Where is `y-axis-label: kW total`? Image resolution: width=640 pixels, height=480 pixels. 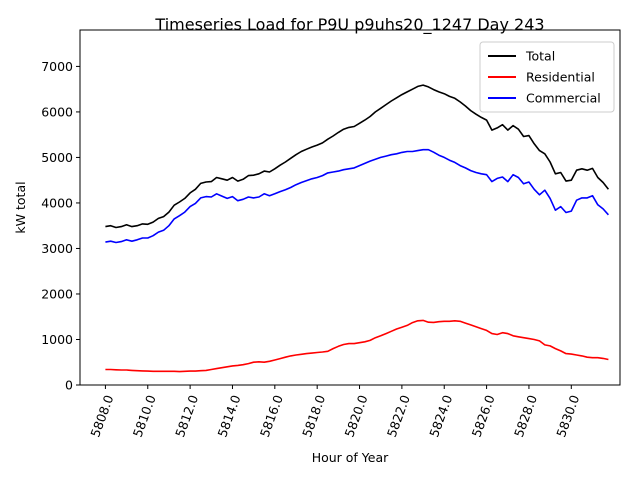 y-axis-label: kW total is located at coordinates (20, 207).